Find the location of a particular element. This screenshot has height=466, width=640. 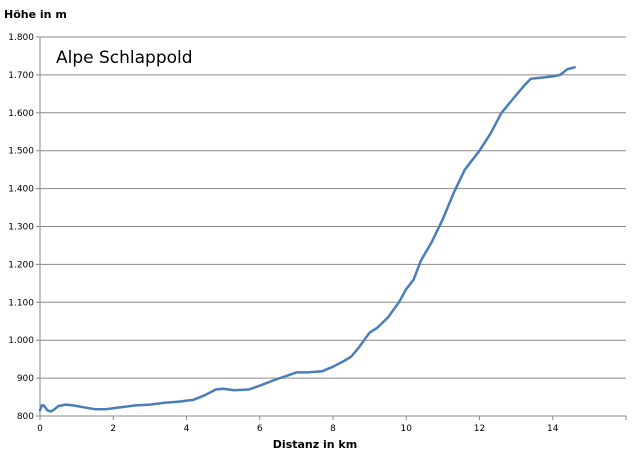

y-tick-label: 1.600 is located at coordinates (21, 114).